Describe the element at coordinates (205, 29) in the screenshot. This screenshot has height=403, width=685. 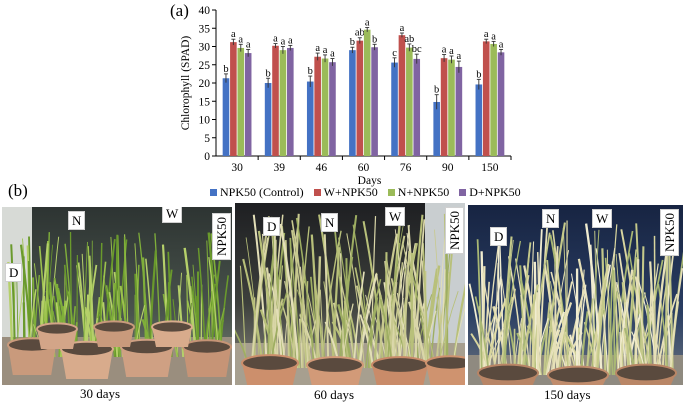
I see `y-tick-label: 35` at that location.